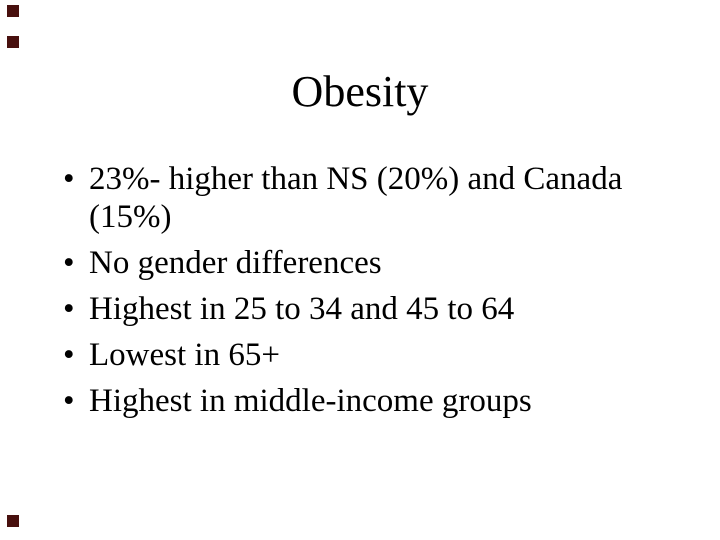 This screenshot has width=720, height=540. Describe the element at coordinates (360, 91) in the screenshot. I see `slide-title: Obesity` at that location.